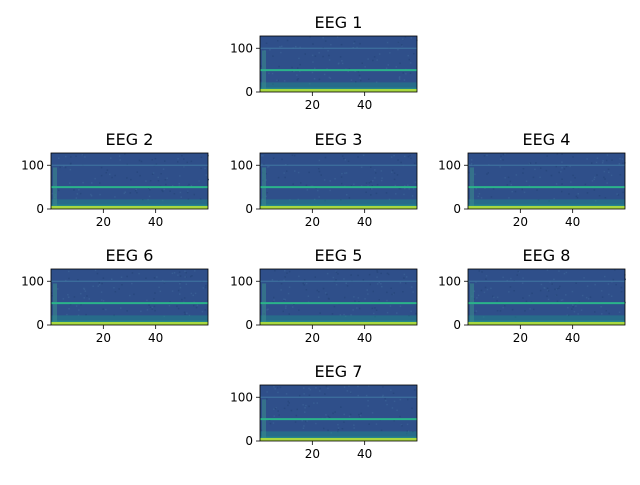  I want to click on line-noise-band, so click(338, 419).